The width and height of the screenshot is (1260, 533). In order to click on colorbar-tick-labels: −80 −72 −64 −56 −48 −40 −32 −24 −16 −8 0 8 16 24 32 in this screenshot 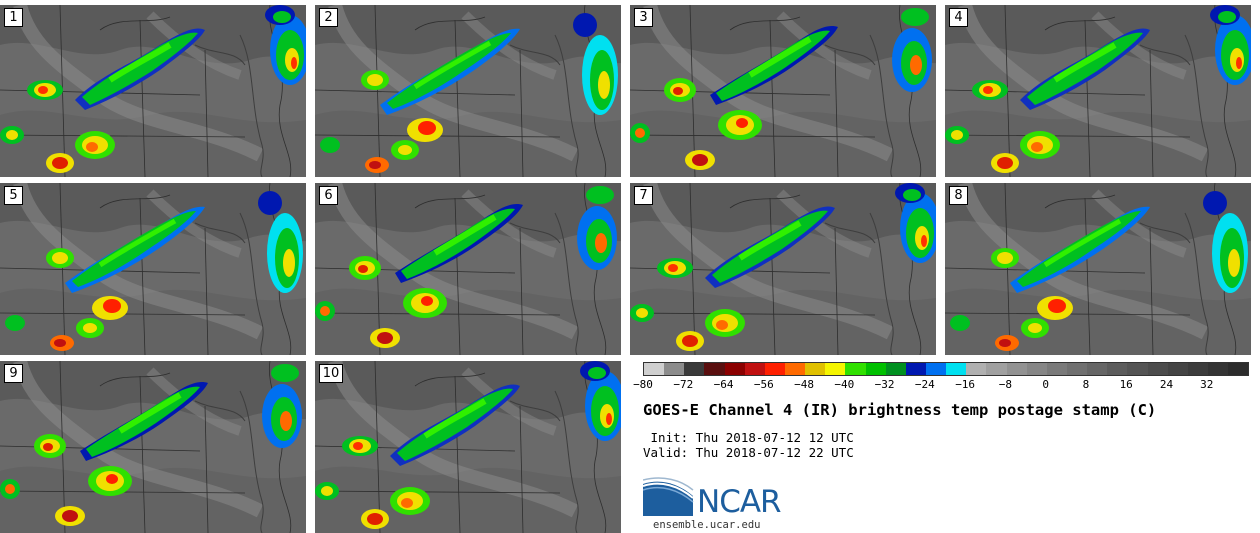, I will do `click(940, 385)`.